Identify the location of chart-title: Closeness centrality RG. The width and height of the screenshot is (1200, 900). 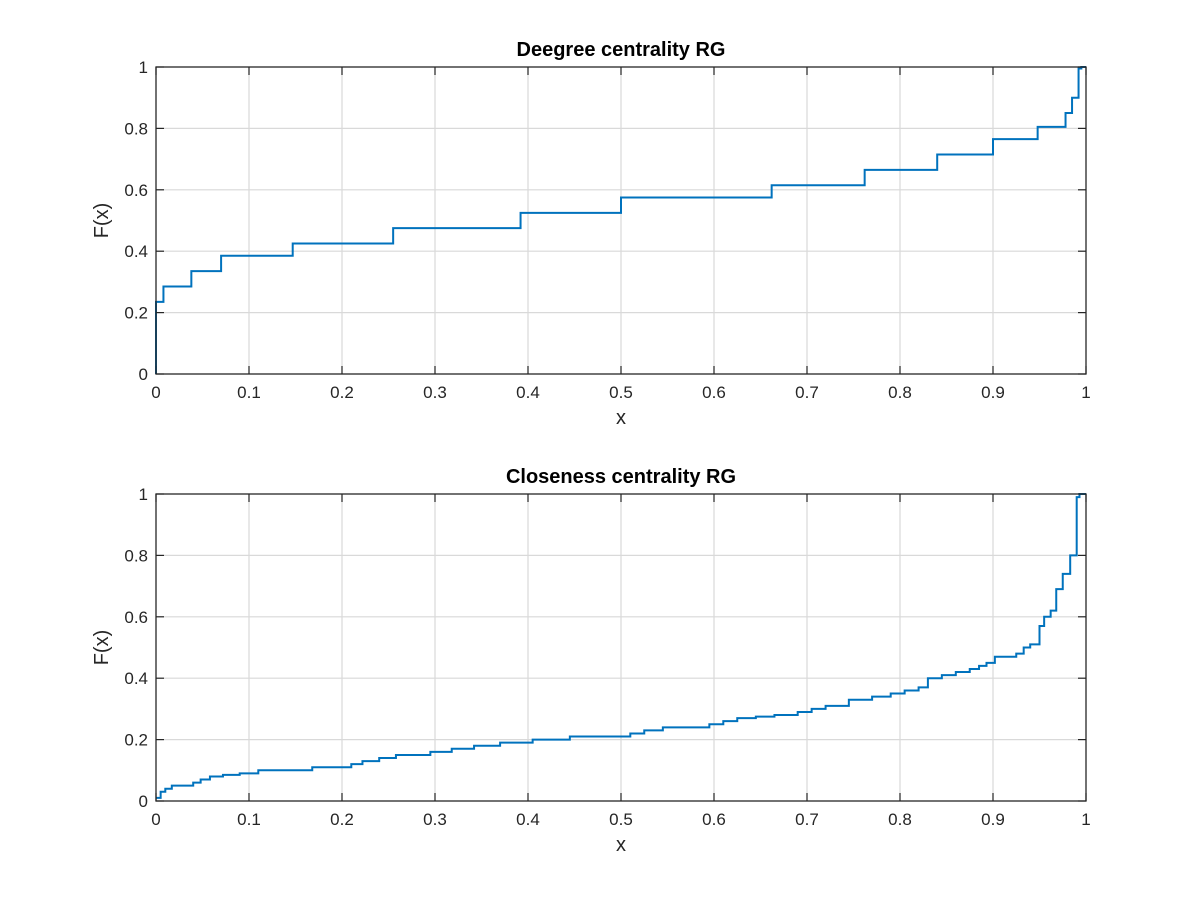
(621, 477).